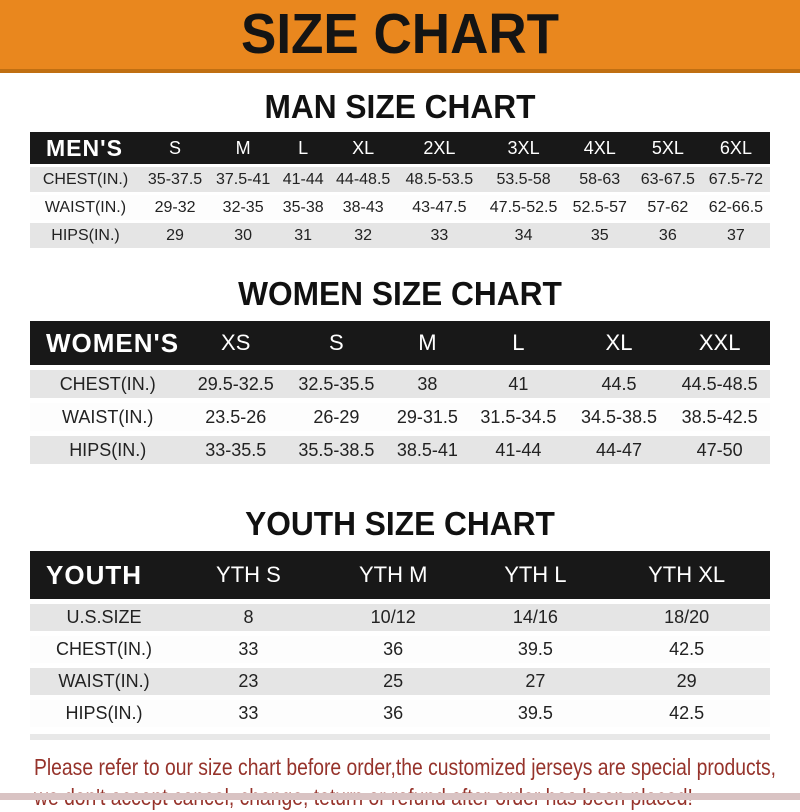 This screenshot has width=800, height=812. Describe the element at coordinates (400, 737) in the screenshot. I see `youth-table-bottom-strip` at that location.